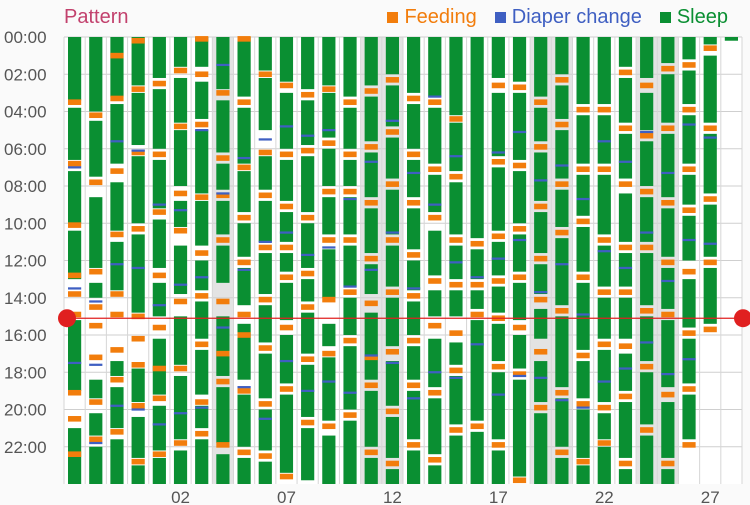 The height and width of the screenshot is (505, 750). Describe the element at coordinates (702, 17) in the screenshot. I see `legend-label-sleep: Sleep` at that location.